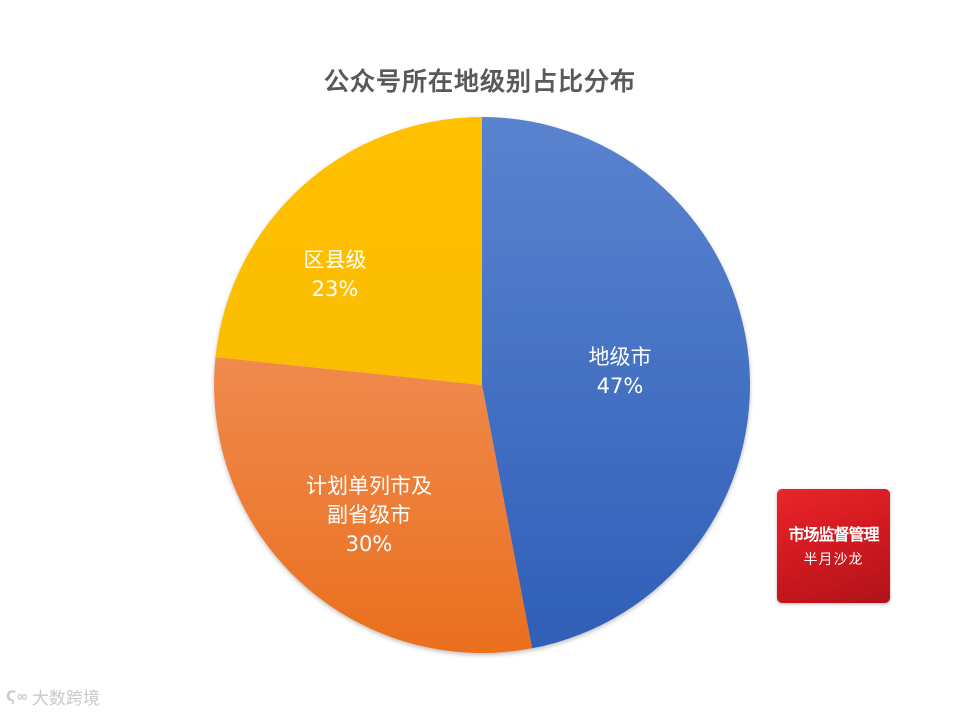 This screenshot has width=960, height=720. Describe the element at coordinates (833, 560) in the screenshot. I see `logo-line2: 半月沙龙` at that location.